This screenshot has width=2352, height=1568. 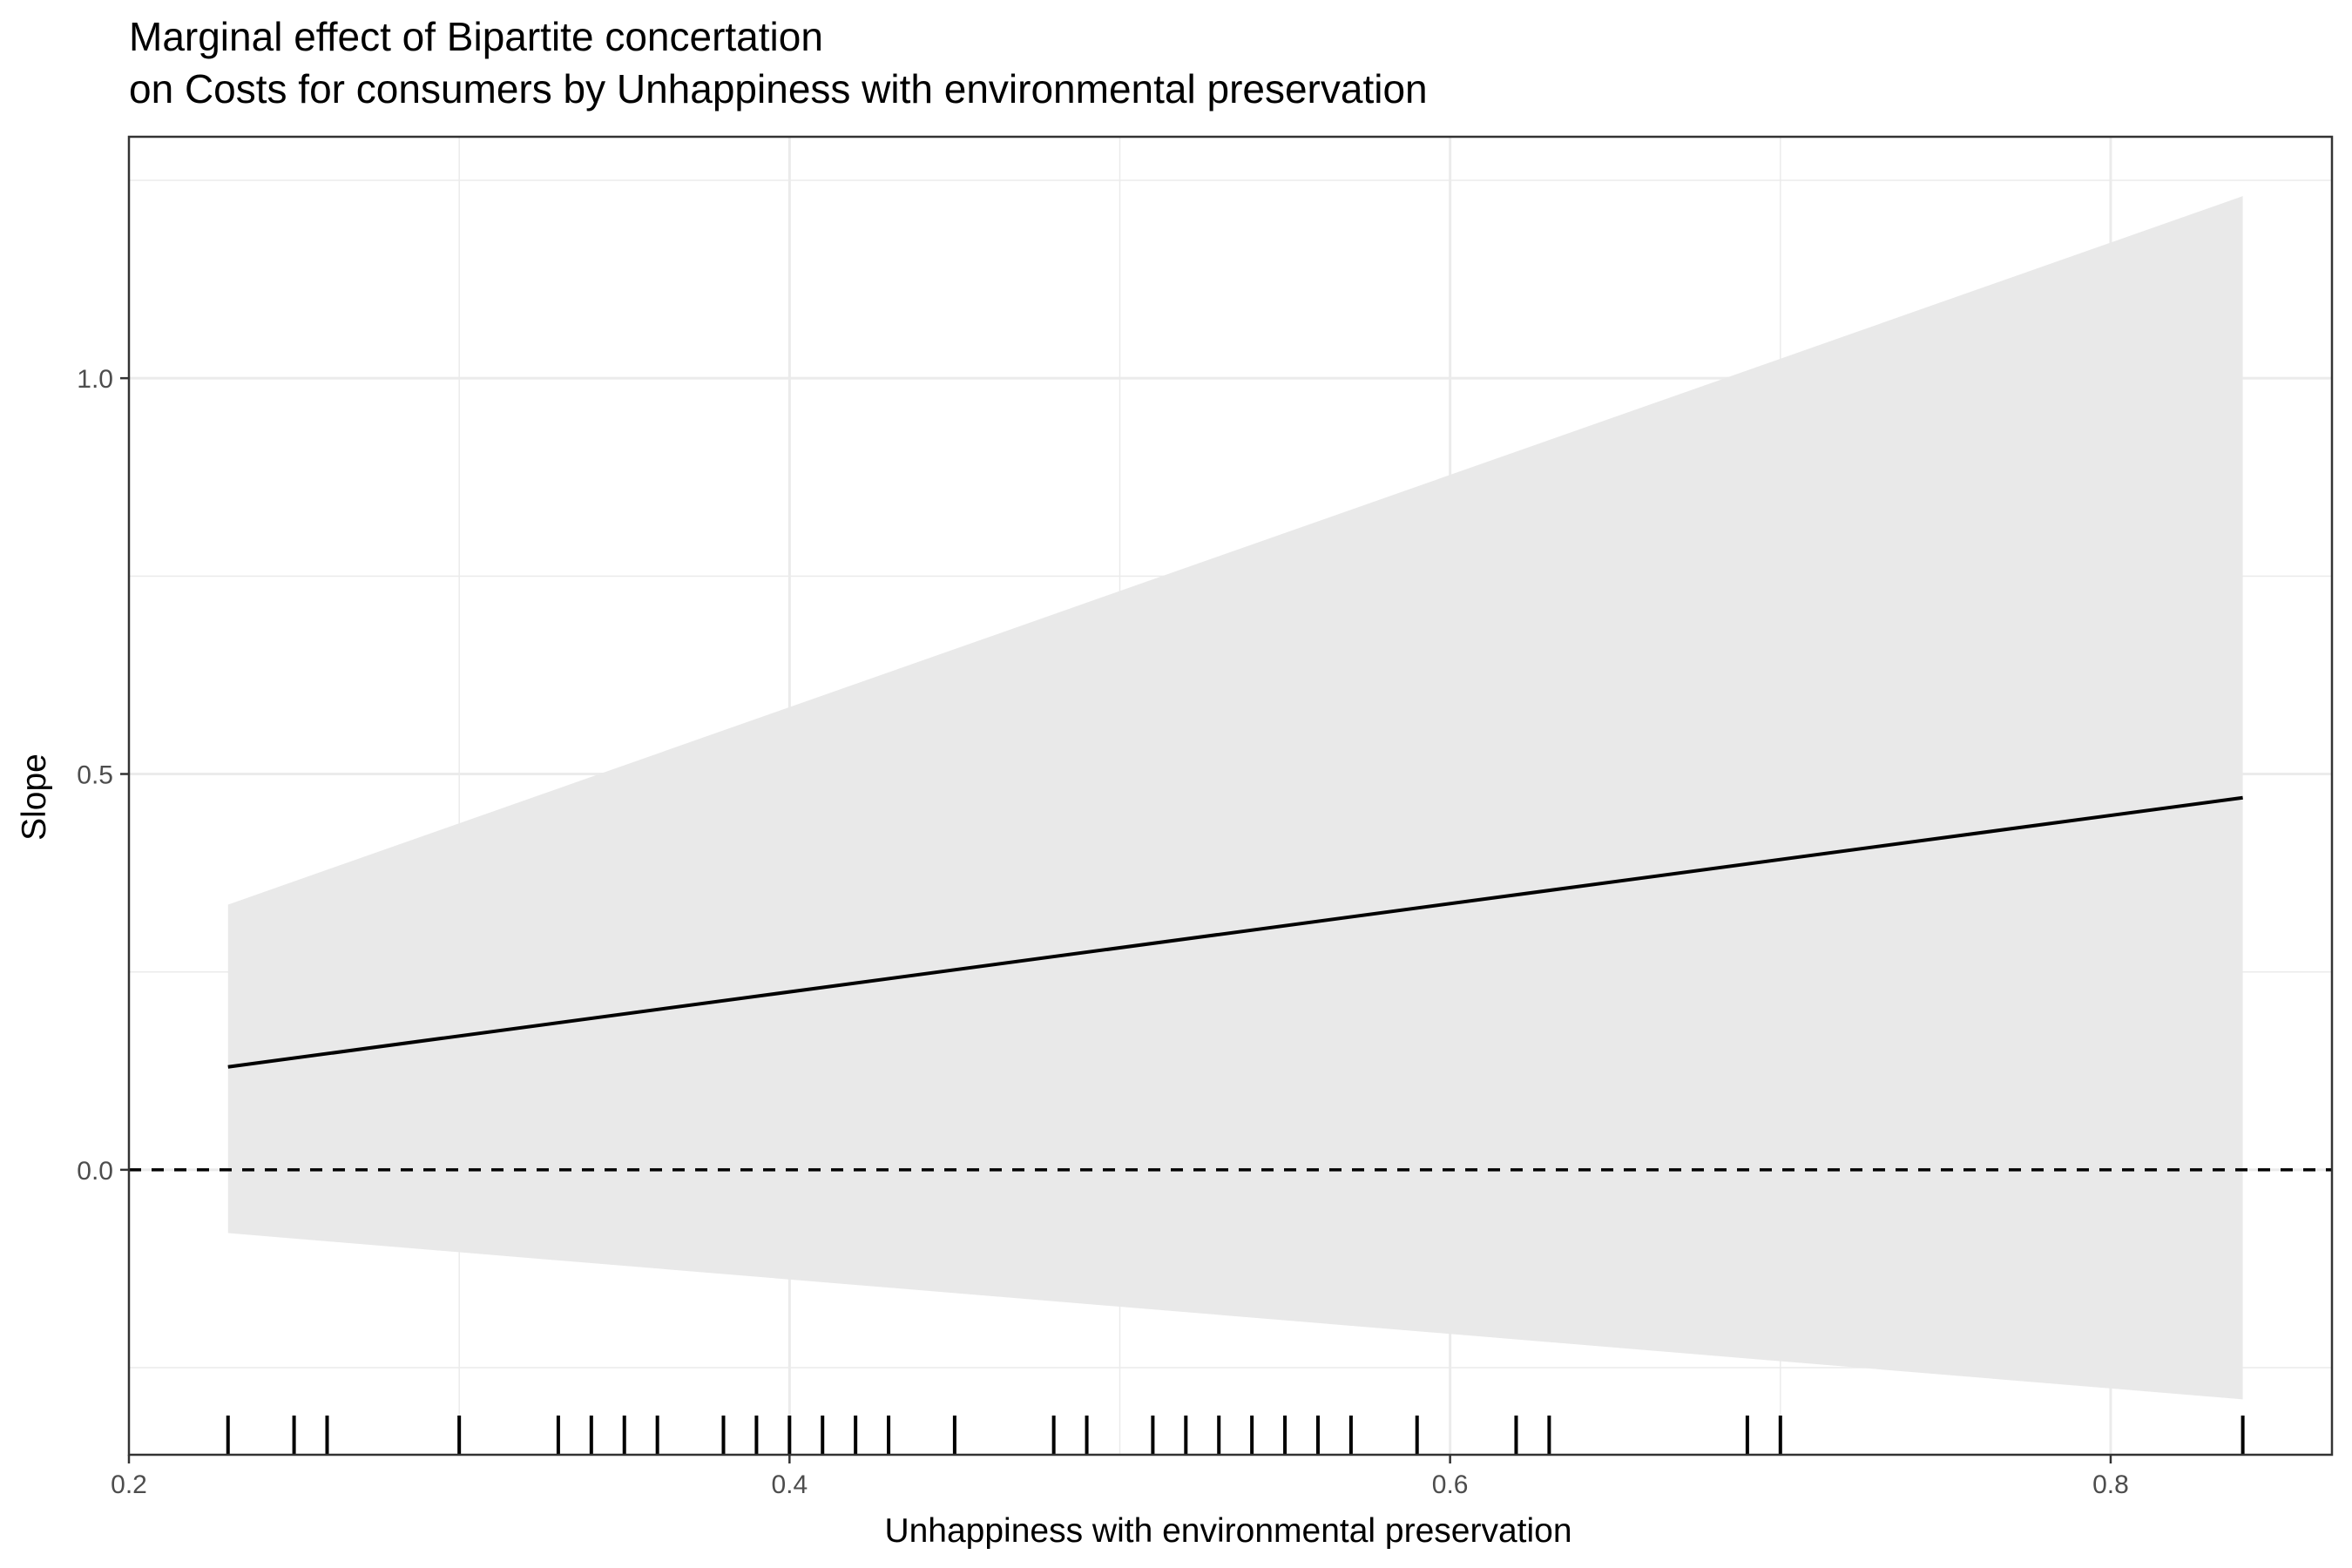 I want to click on y-tick-label: 0.5, so click(x=95, y=775).